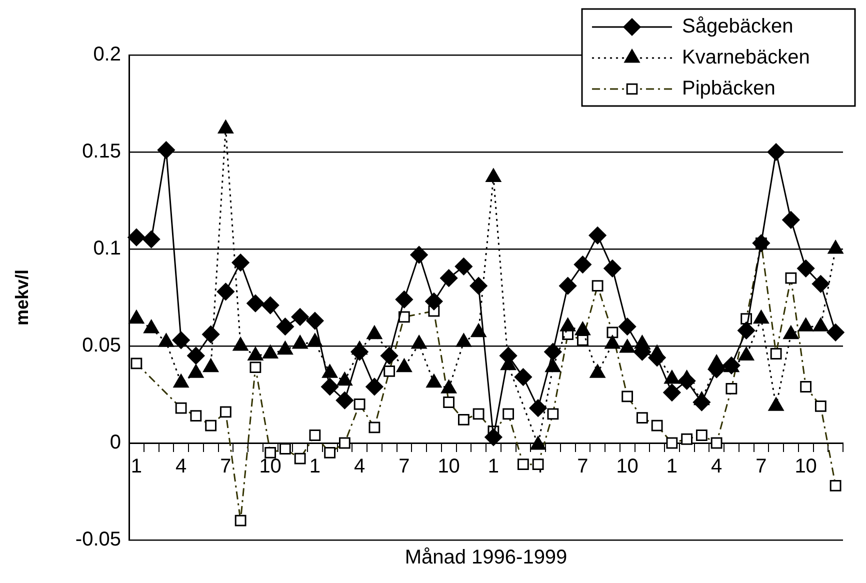 This screenshot has height=583, width=866. Describe the element at coordinates (729, 89) in the screenshot. I see `legend-label: Pipbäcken` at that location.